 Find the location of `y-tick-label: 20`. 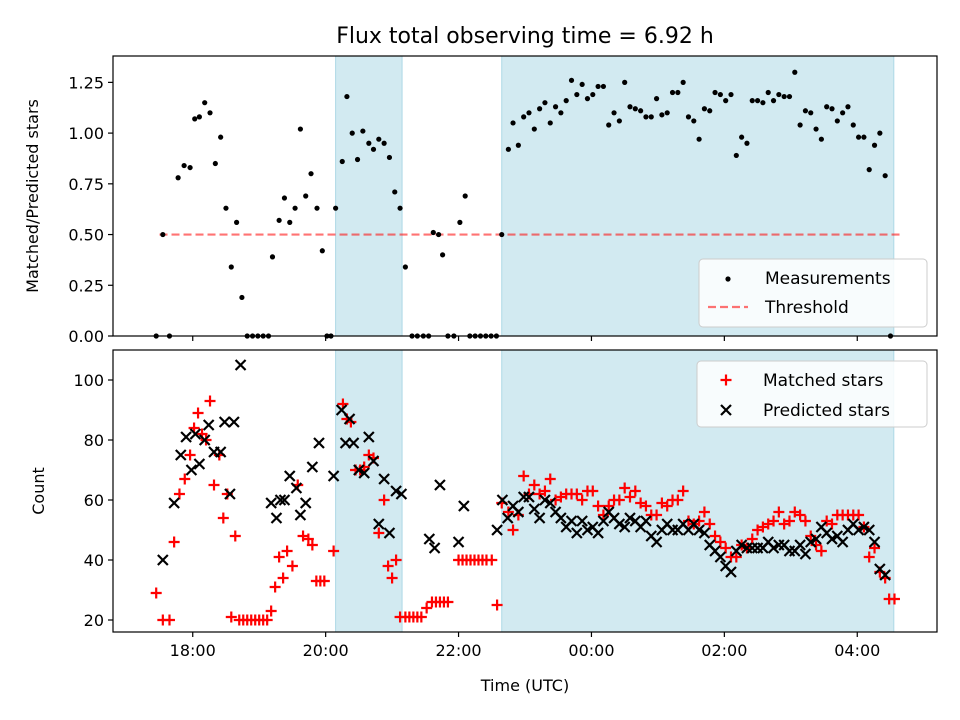

y-tick-label: 20 is located at coordinates (94, 620).